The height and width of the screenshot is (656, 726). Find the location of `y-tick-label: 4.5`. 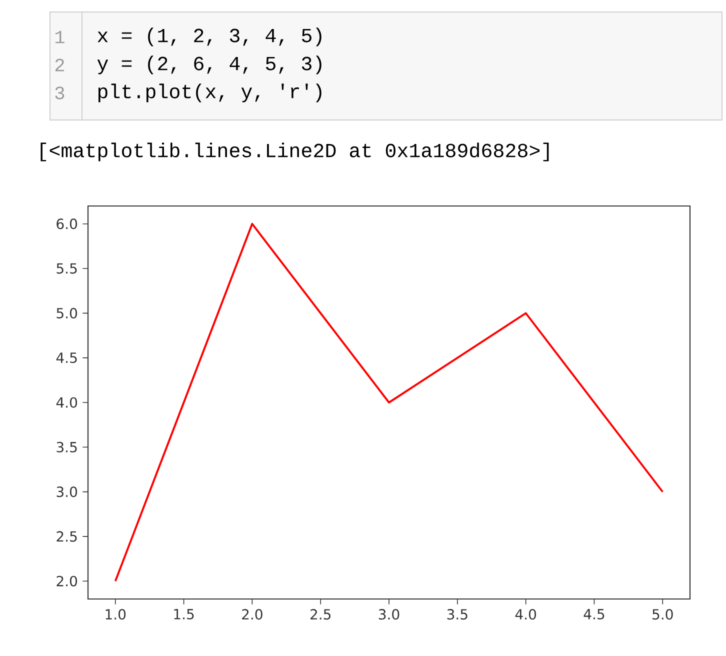

y-tick-label: 4.5 is located at coordinates (66, 358).